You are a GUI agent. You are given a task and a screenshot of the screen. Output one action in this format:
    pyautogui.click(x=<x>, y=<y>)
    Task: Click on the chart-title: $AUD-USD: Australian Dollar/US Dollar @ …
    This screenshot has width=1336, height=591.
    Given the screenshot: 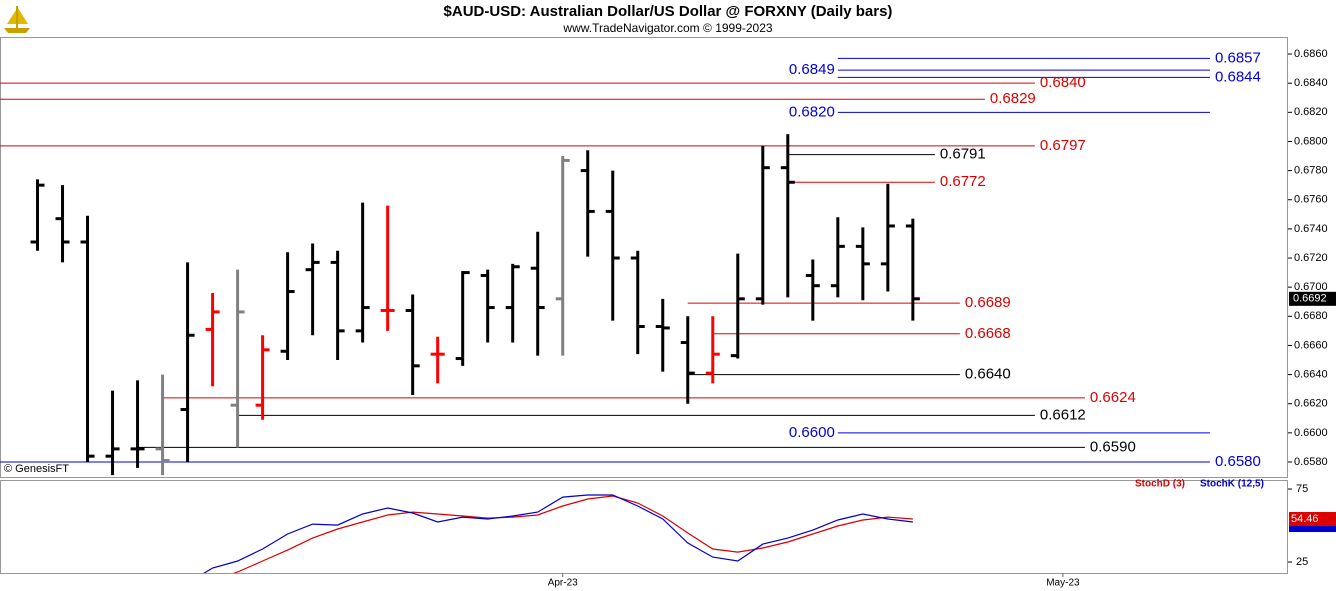 What is the action you would take?
    pyautogui.click(x=668, y=11)
    